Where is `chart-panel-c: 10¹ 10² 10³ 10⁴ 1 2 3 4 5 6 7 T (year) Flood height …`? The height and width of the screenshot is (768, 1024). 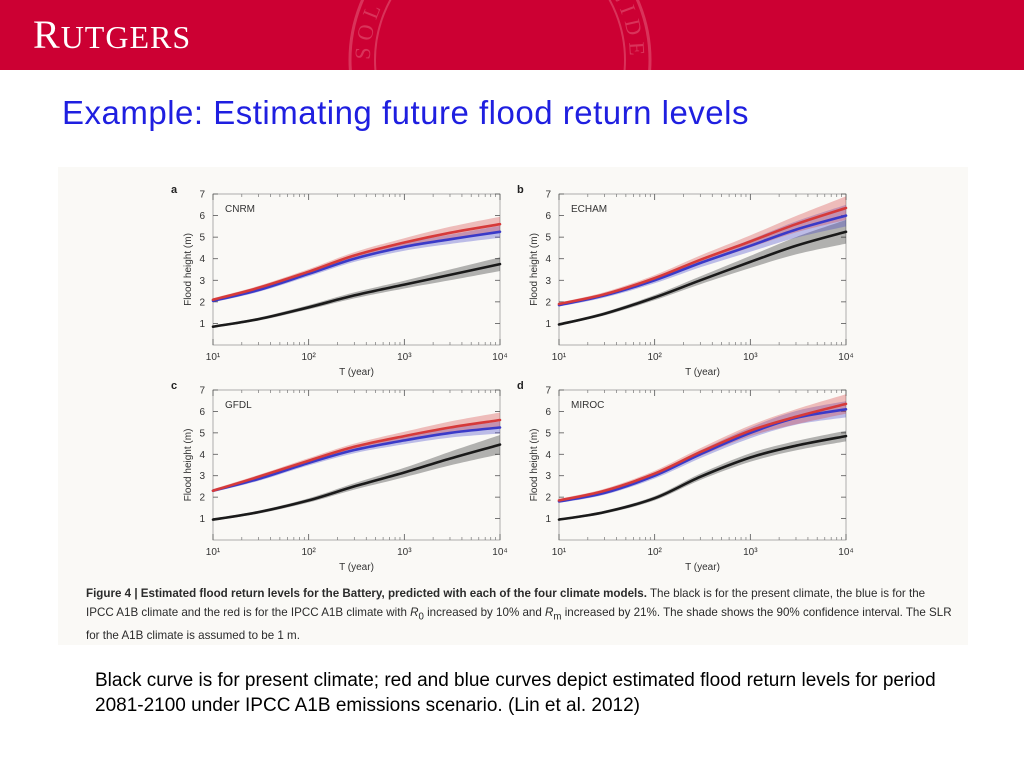
chart-panel-c: 10¹ 10² 10³ 10⁴ 1 2 3 4 5 6 7 T (year) Flood height … is located at coordinates (339, 476).